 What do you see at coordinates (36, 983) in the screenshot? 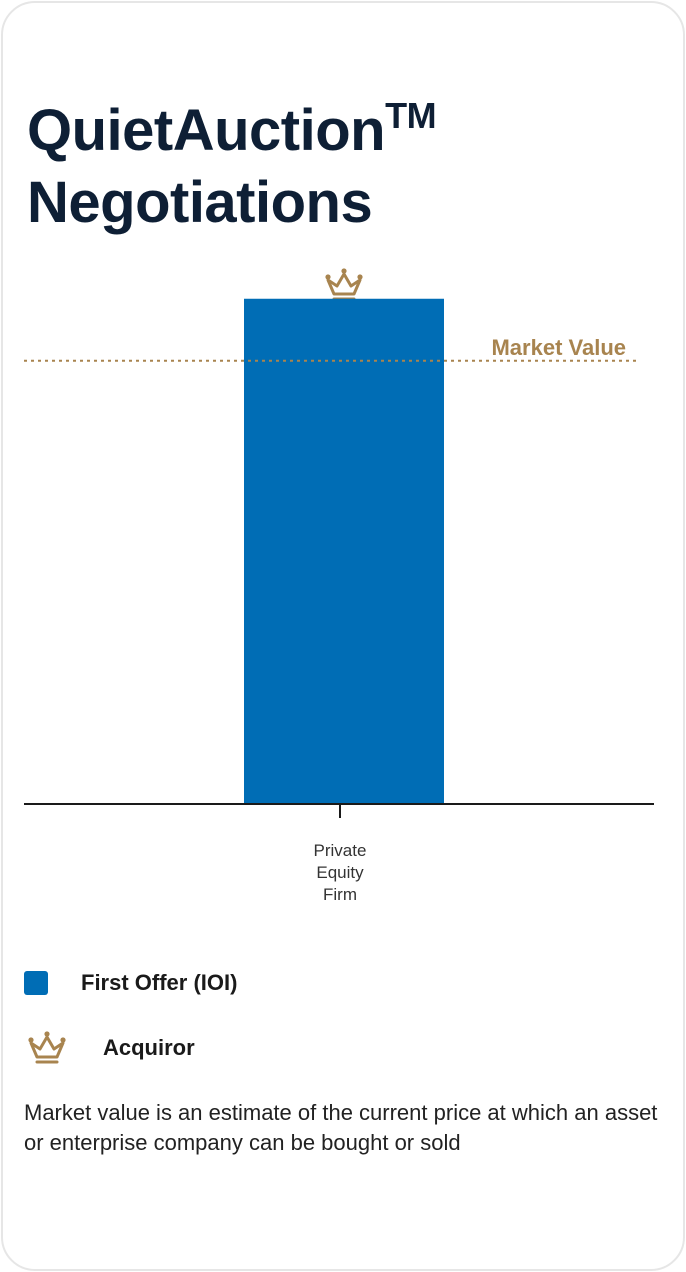
I see `legend-swatch-blue` at bounding box center [36, 983].